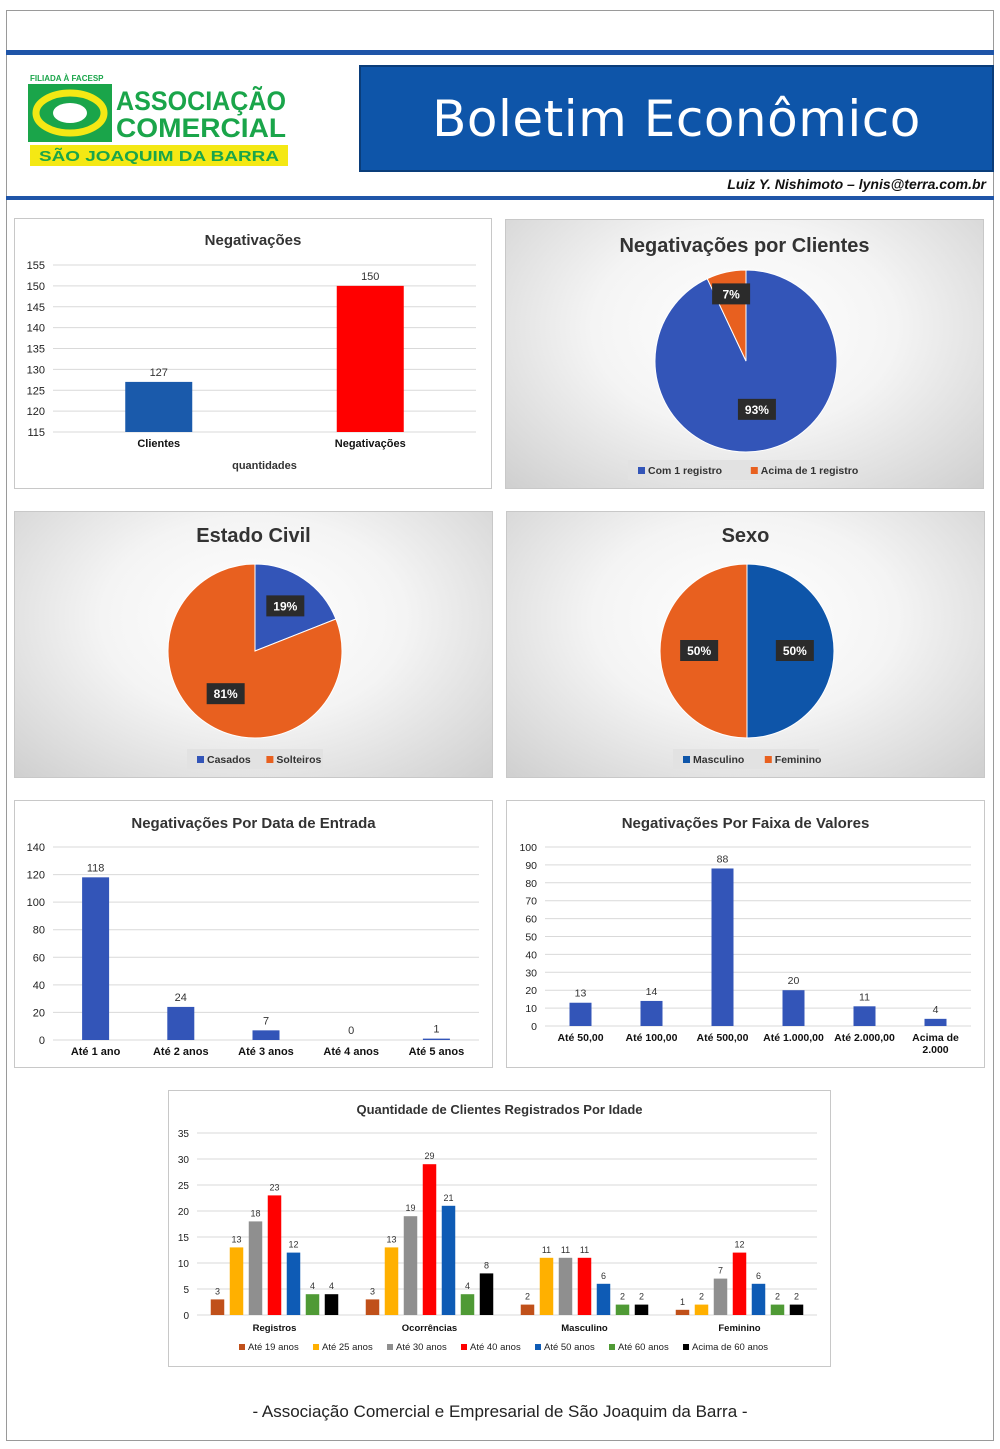 The image size is (1000, 1449). What do you see at coordinates (935, 1050) in the screenshot?
I see `x-tick-label: 2.000` at bounding box center [935, 1050].